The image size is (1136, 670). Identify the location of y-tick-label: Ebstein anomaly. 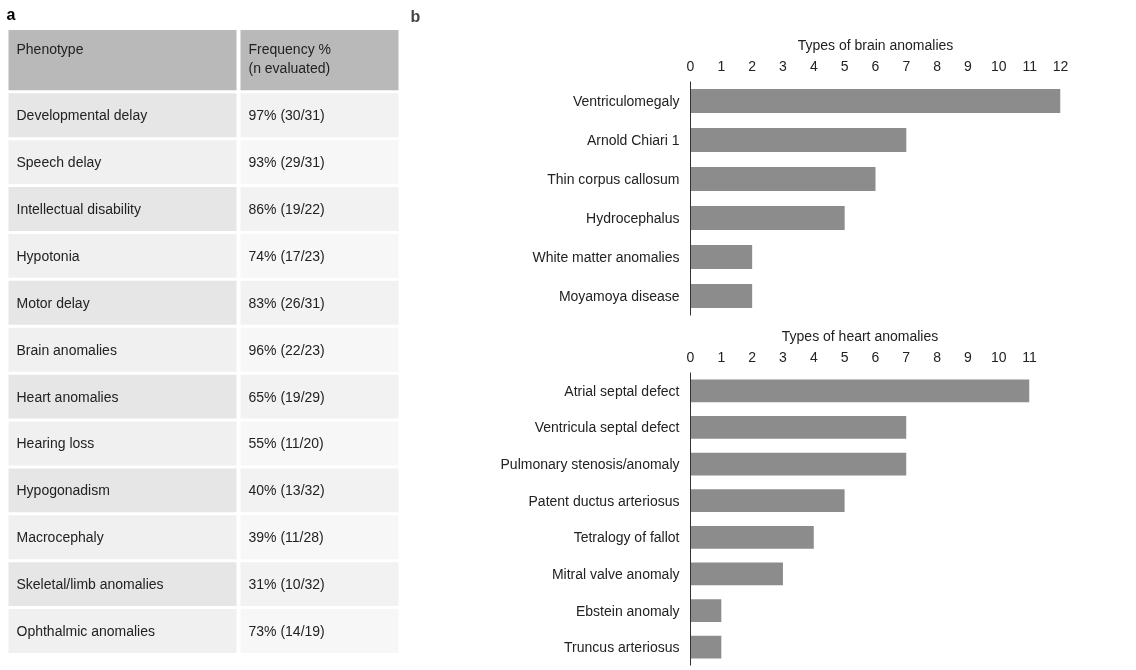
(628, 610).